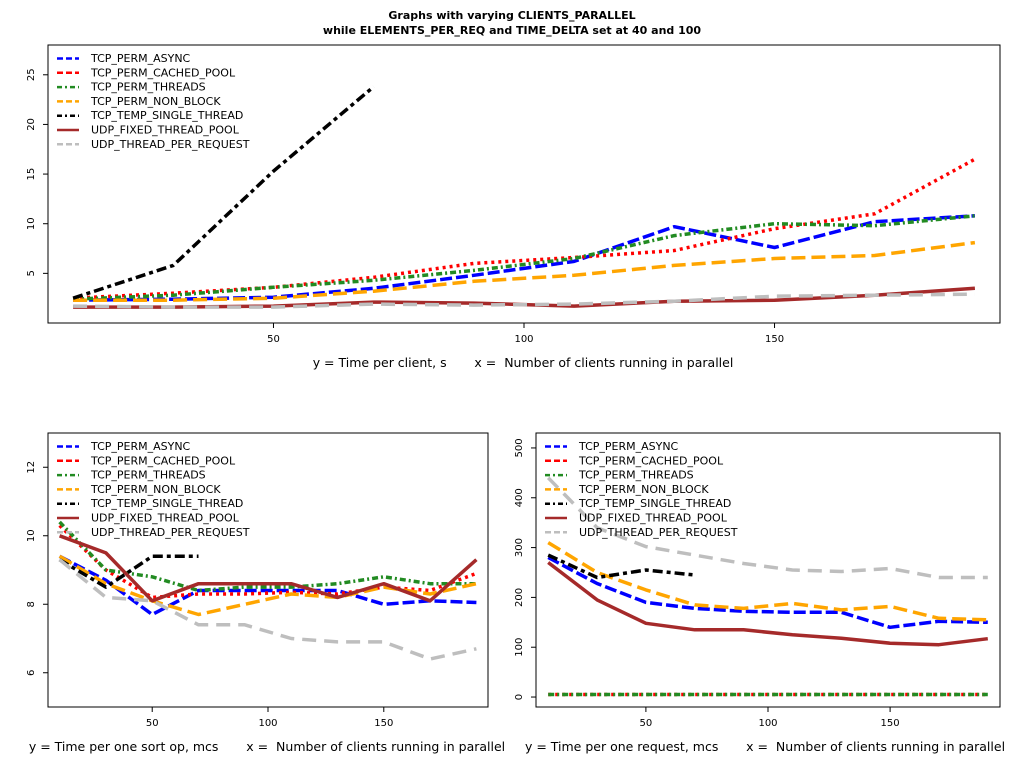  Describe the element at coordinates (774, 339) in the screenshot. I see `top-x-tick-label: 150` at that location.